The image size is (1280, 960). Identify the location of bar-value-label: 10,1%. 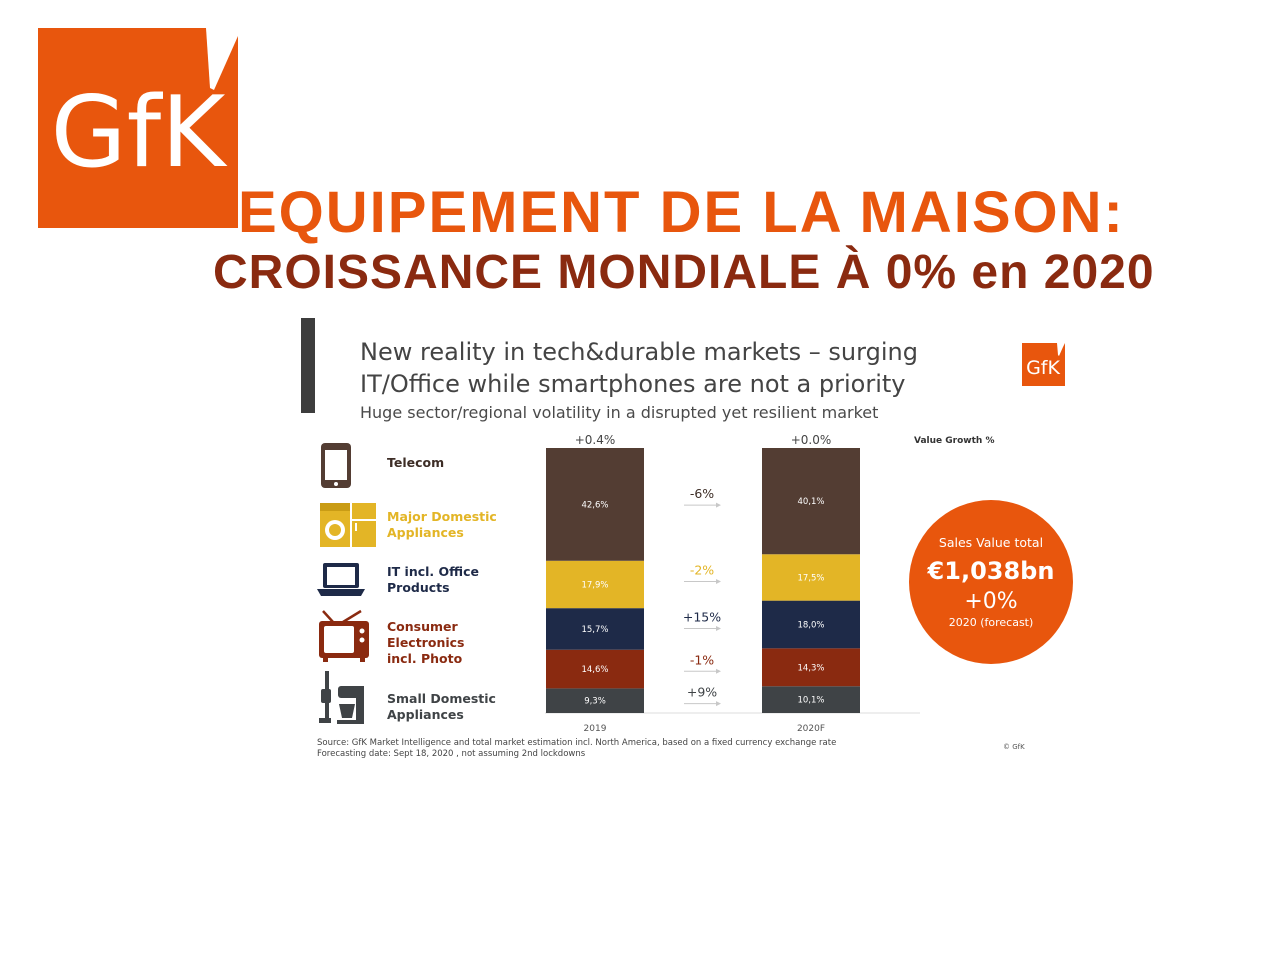
(810, 701).